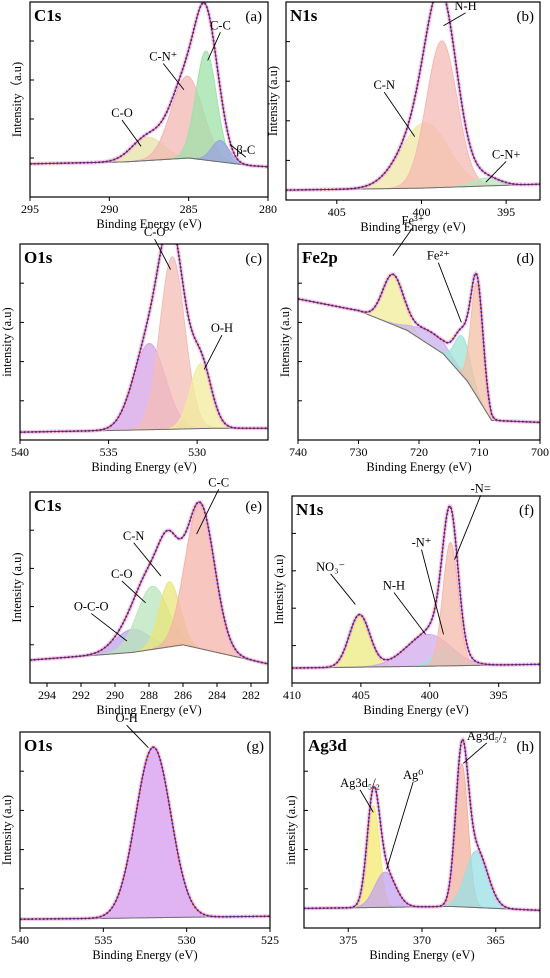 The image size is (550, 978). Describe the element at coordinates (148, 710) in the screenshot. I see `xlabel-e: Binding Energy (eV)` at that location.